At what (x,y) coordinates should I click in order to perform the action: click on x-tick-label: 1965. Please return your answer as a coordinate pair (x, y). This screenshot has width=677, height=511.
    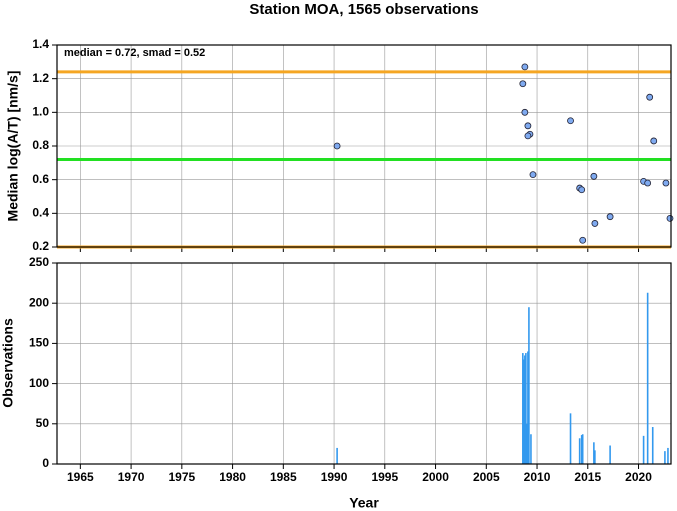
    Looking at the image, I should click on (80, 477).